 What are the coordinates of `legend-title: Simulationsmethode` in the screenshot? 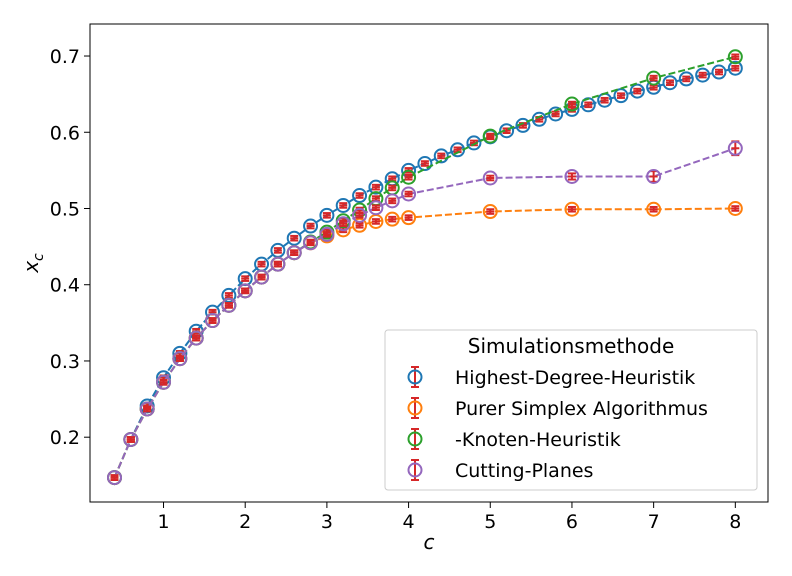 It's located at (571, 346).